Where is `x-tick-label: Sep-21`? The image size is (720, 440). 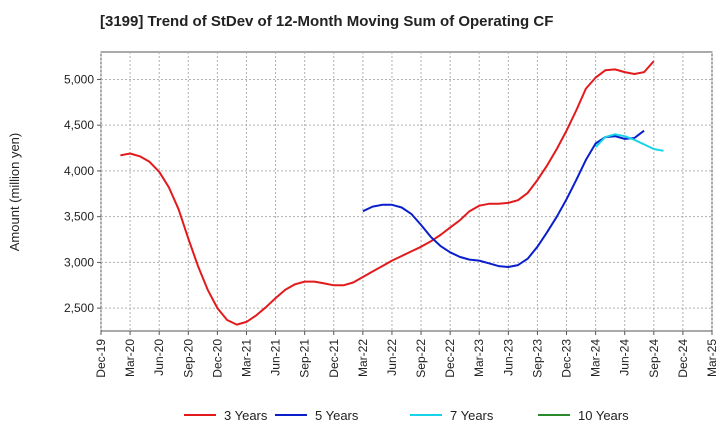 x-tick-label: Sep-21 is located at coordinates (305, 358).